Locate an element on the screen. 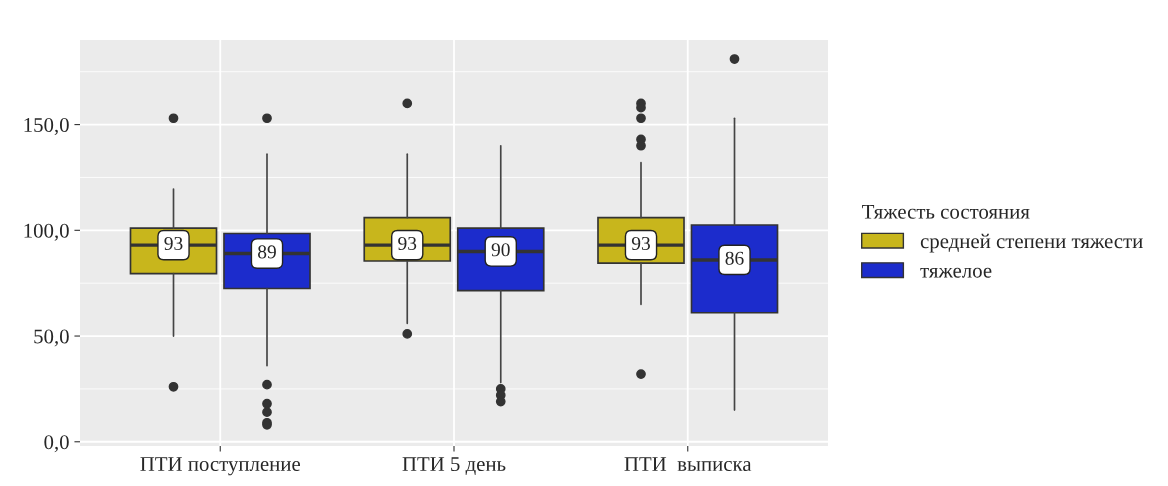 The image size is (1168, 486). text: 90 is located at coordinates (500, 250).